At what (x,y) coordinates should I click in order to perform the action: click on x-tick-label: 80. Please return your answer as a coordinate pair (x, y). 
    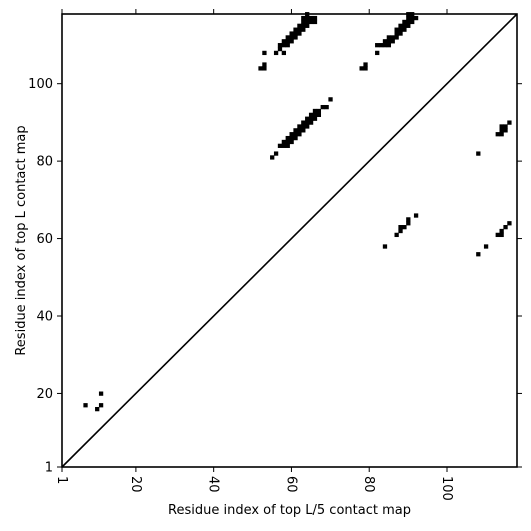
    Looking at the image, I should click on (368, 484).